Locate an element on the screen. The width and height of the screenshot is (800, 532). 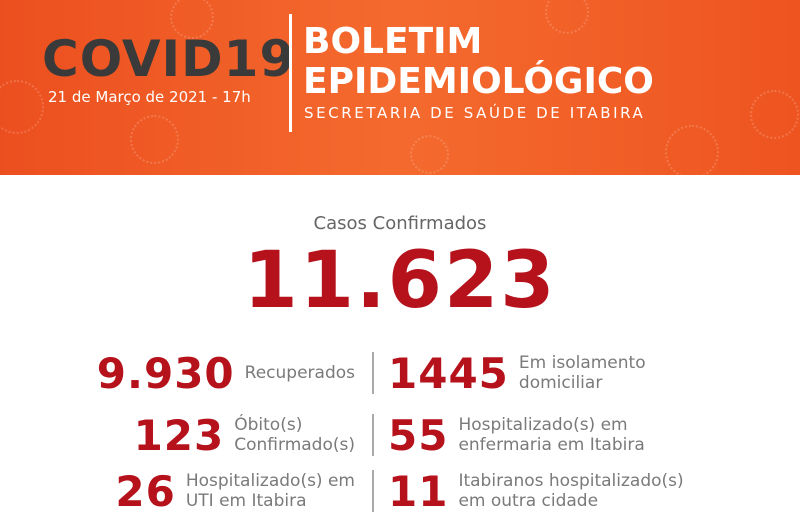
main-label: Casos Confirmados is located at coordinates (400, 223).